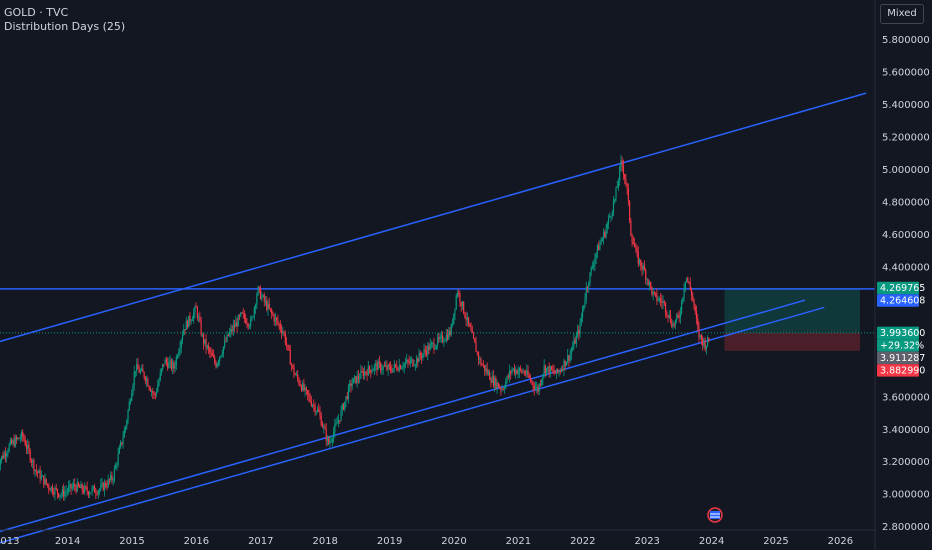 Image resolution: width=932 pixels, height=550 pixels. What do you see at coordinates (902, 288) in the screenshot?
I see `price-label-text: 4.269765` at bounding box center [902, 288].